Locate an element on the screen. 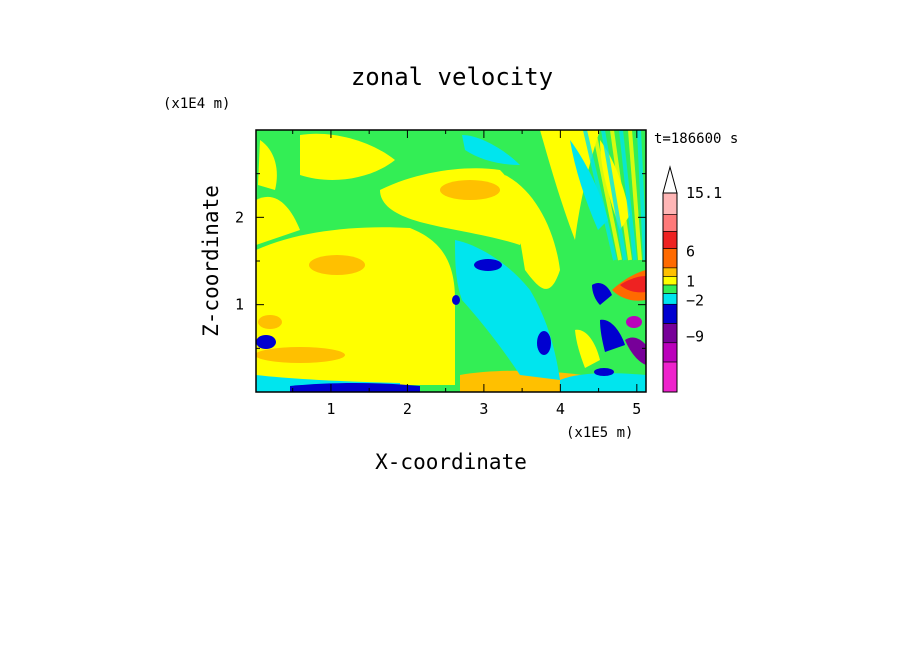 This screenshot has width=904, height=654. y-unit-label: (x1E4 m) is located at coordinates (196, 104).